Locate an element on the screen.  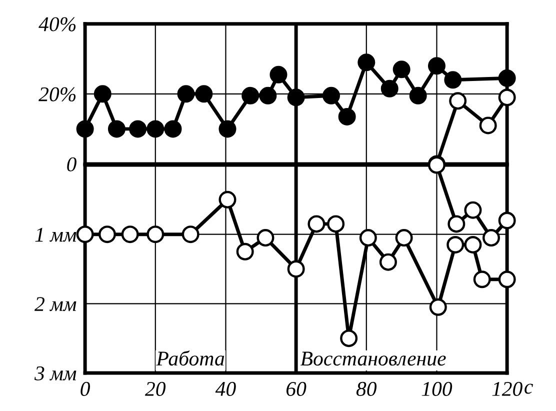
x-tick-label: 120 is located at coordinates (507, 389).